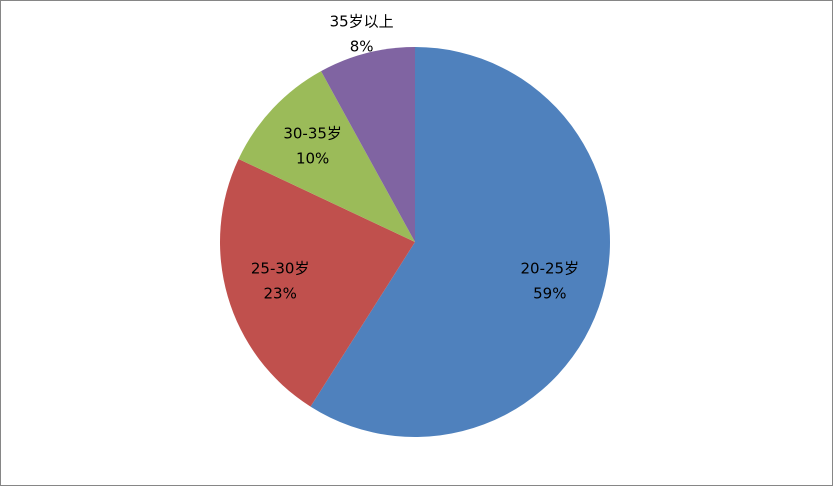  Describe the element at coordinates (549, 294) in the screenshot. I see `slice-value-label: 59%` at that location.